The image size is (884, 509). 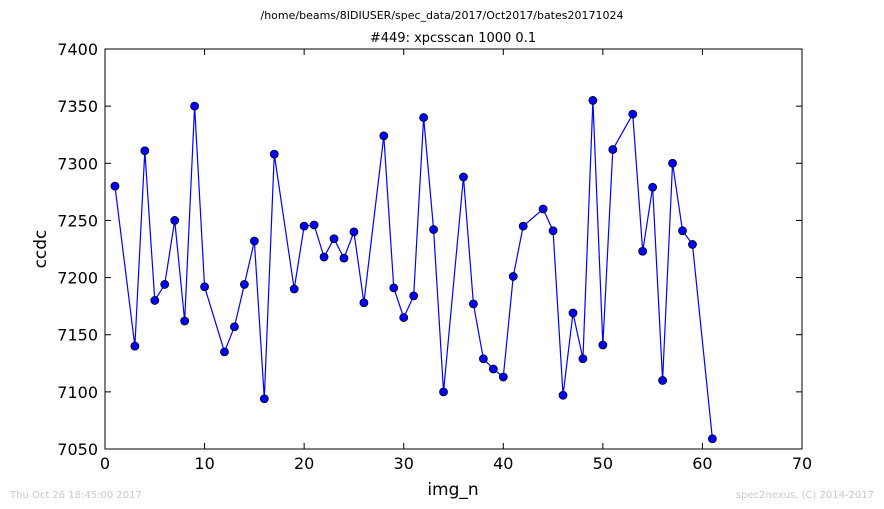 I want to click on x-tick-label: 0, so click(x=105, y=463).